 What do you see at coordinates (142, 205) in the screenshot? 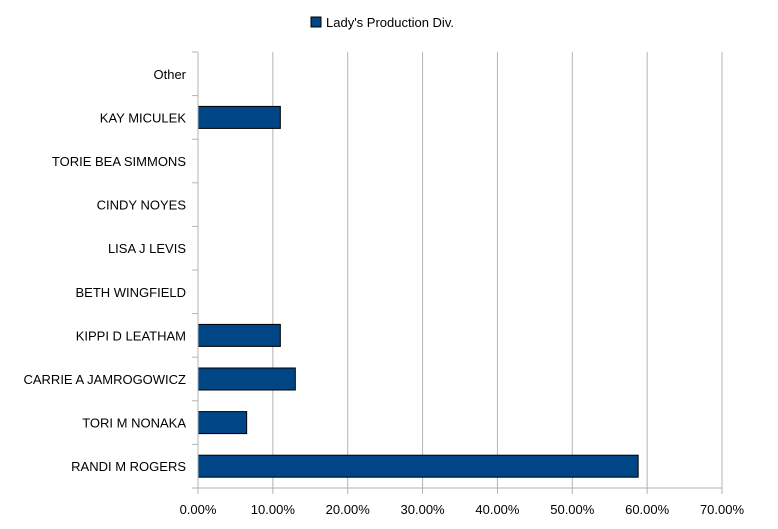
I see `category-label-6: CINDY NOYES` at bounding box center [142, 205].